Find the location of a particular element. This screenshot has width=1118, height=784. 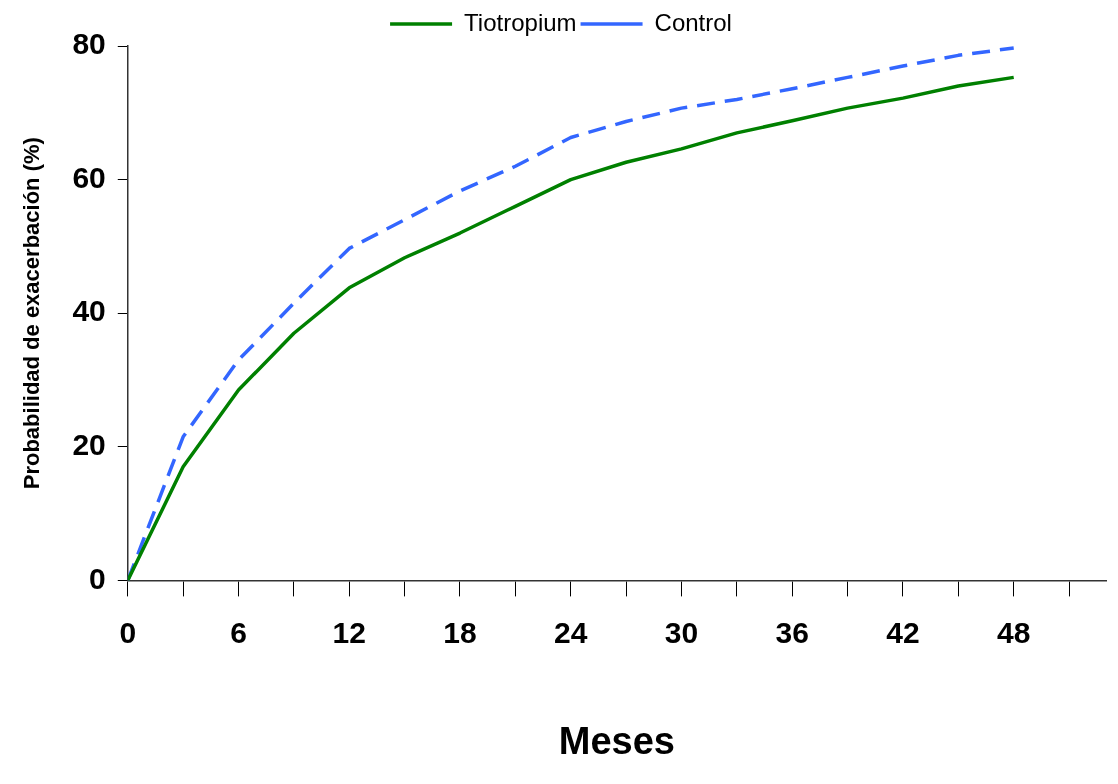

x-tick-label: 0 is located at coordinates (128, 632).